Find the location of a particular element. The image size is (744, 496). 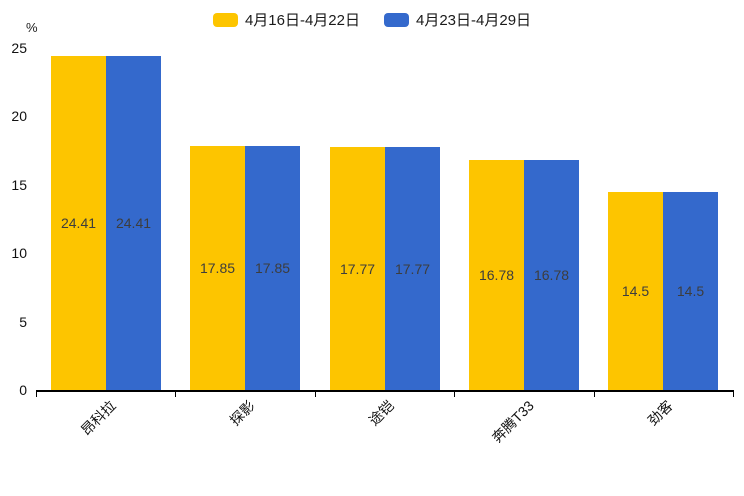

x-category-label: 探影 is located at coordinates (242, 413).